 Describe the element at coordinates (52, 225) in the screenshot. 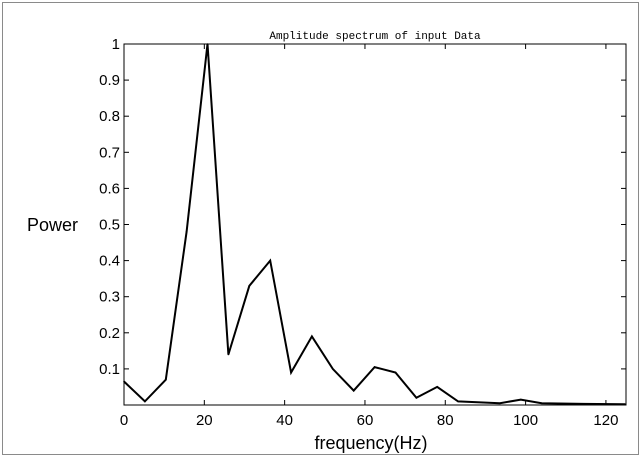

I see `y-axis-label: Power` at that location.